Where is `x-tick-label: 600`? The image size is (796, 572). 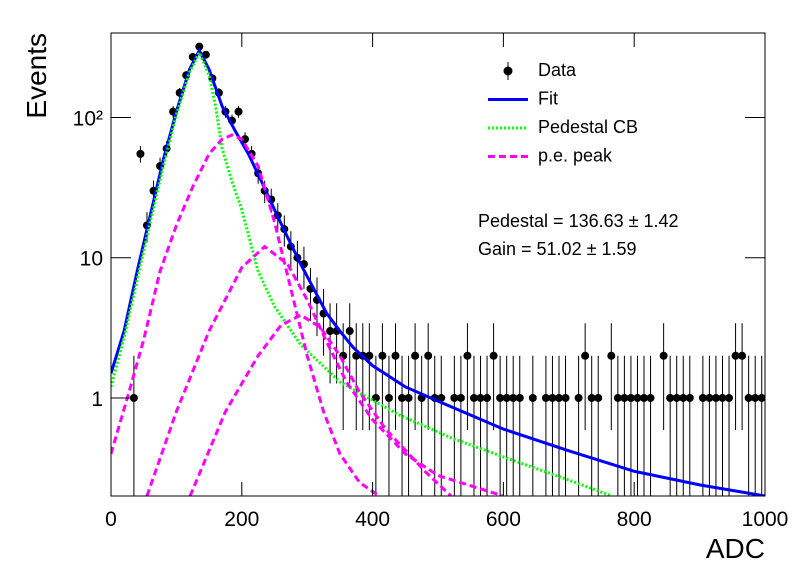 x-tick-label: 600 is located at coordinates (503, 519).